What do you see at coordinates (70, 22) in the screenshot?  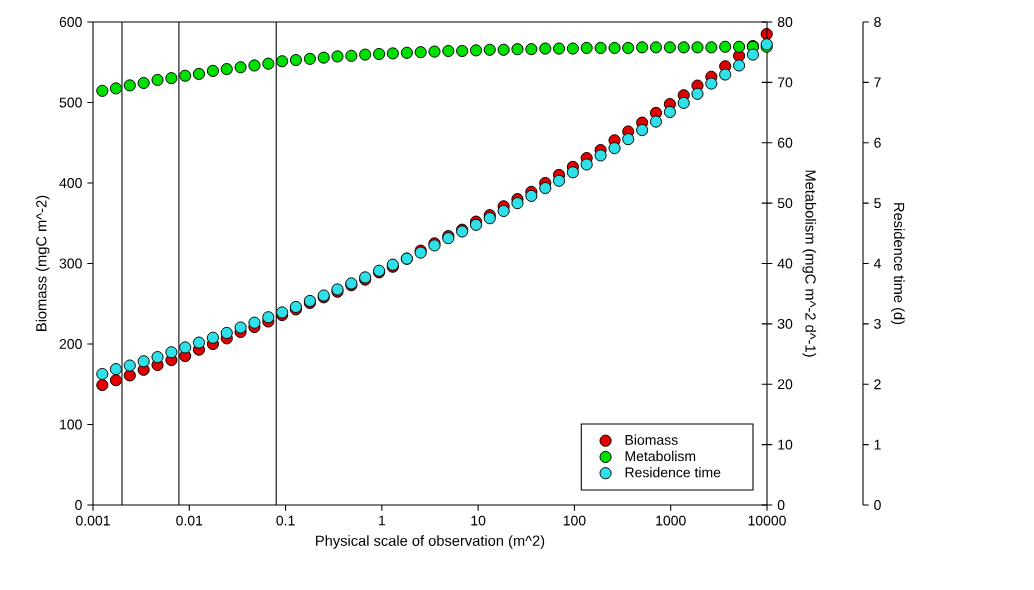 I see `y-tick-label: 600` at bounding box center [70, 22].